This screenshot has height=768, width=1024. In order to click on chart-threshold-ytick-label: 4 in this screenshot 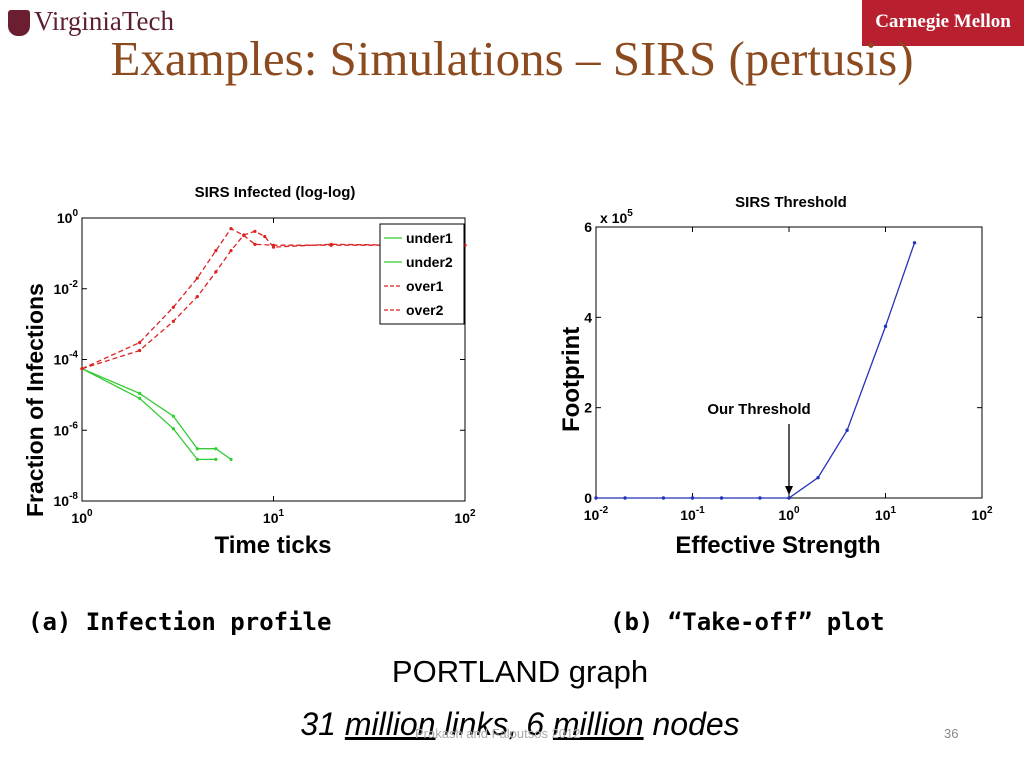, I will do `click(588, 317)`.